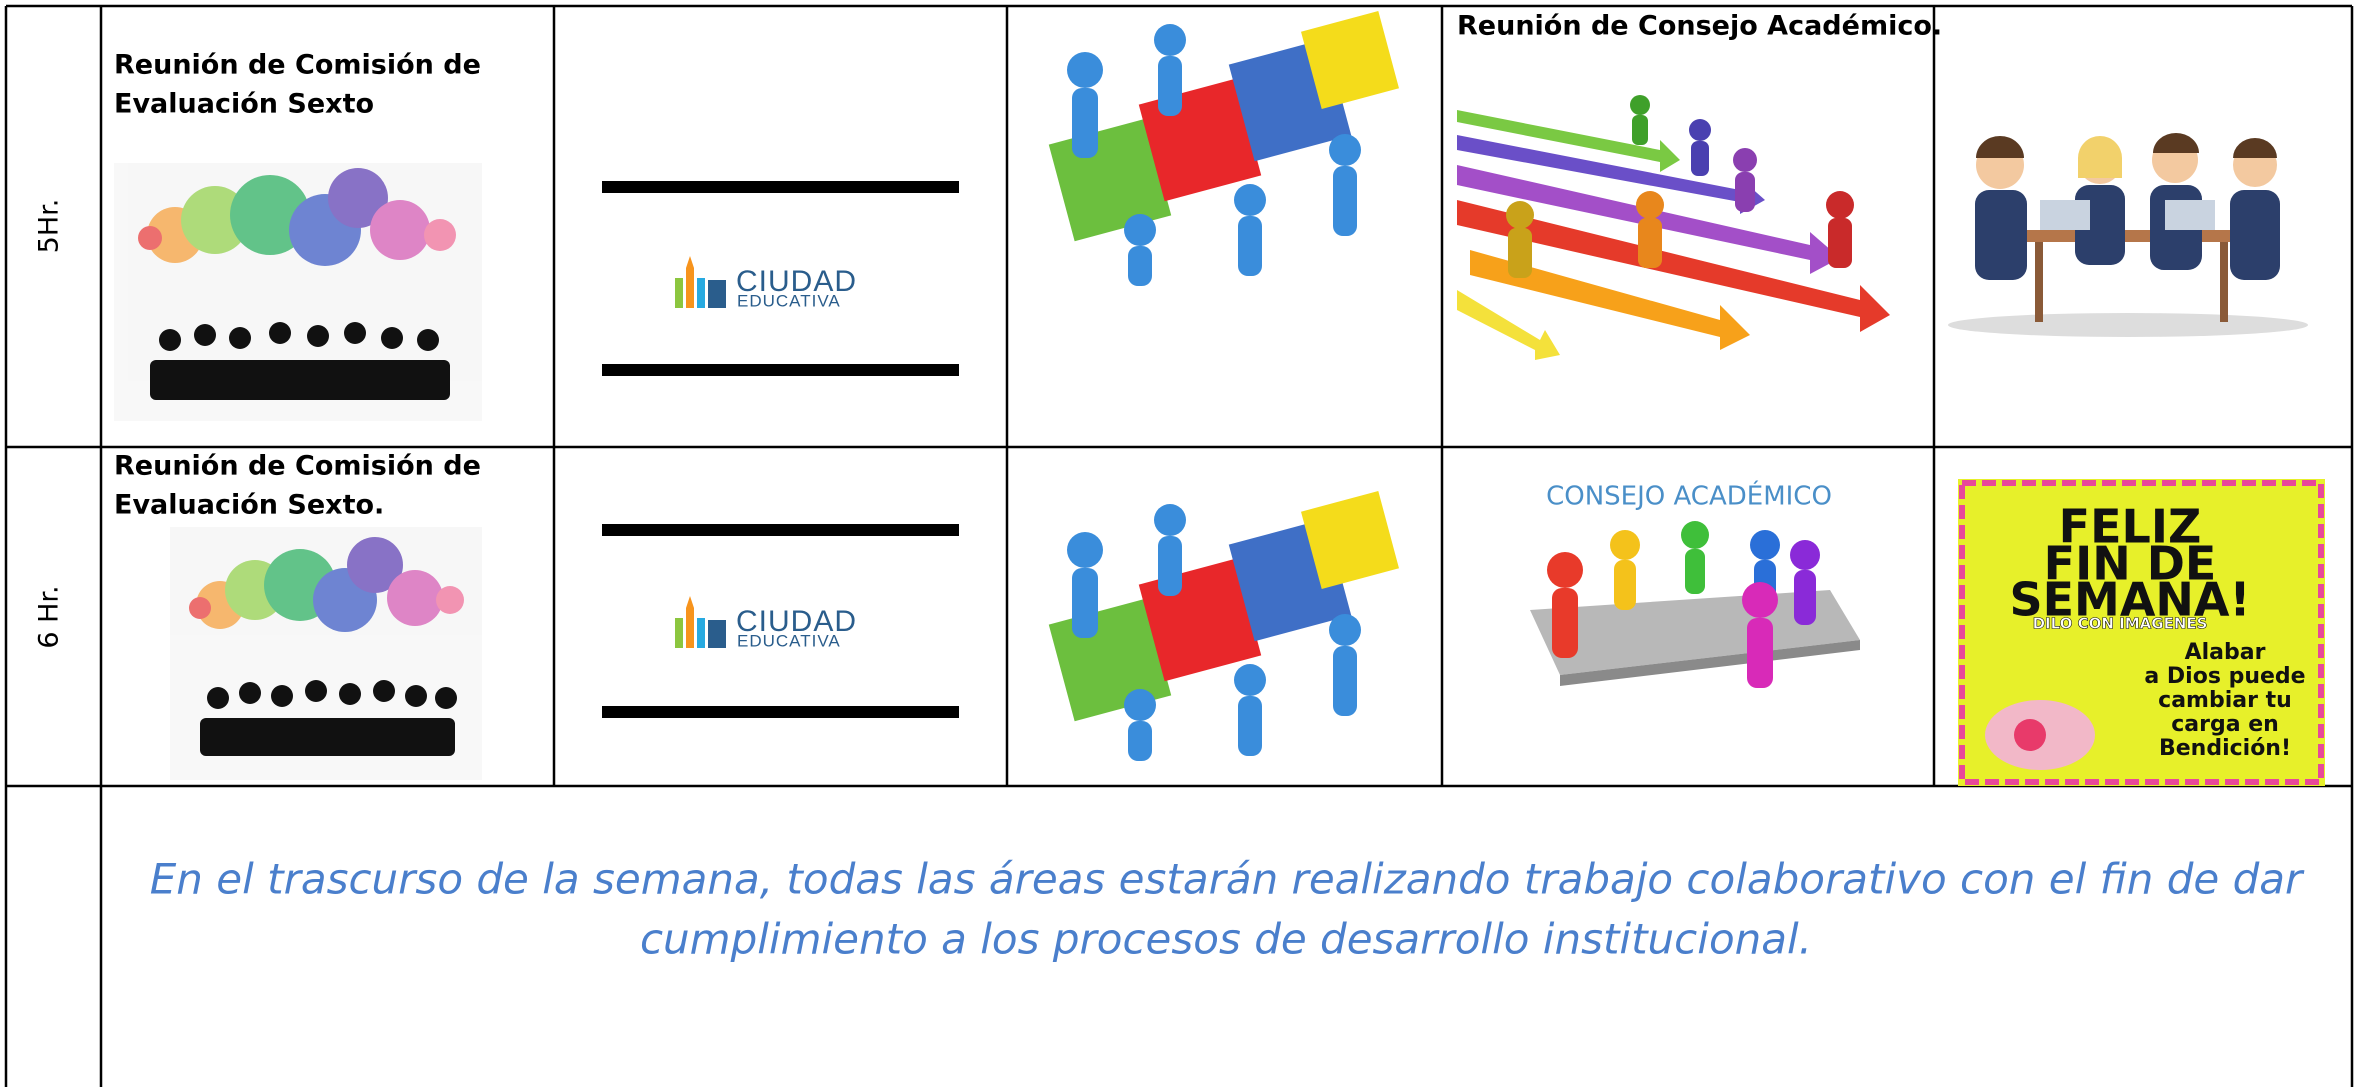 This screenshot has height=1087, width=2360. Describe the element at coordinates (2130, 564) in the screenshot. I see `poster-heading: FIN DE` at that location.